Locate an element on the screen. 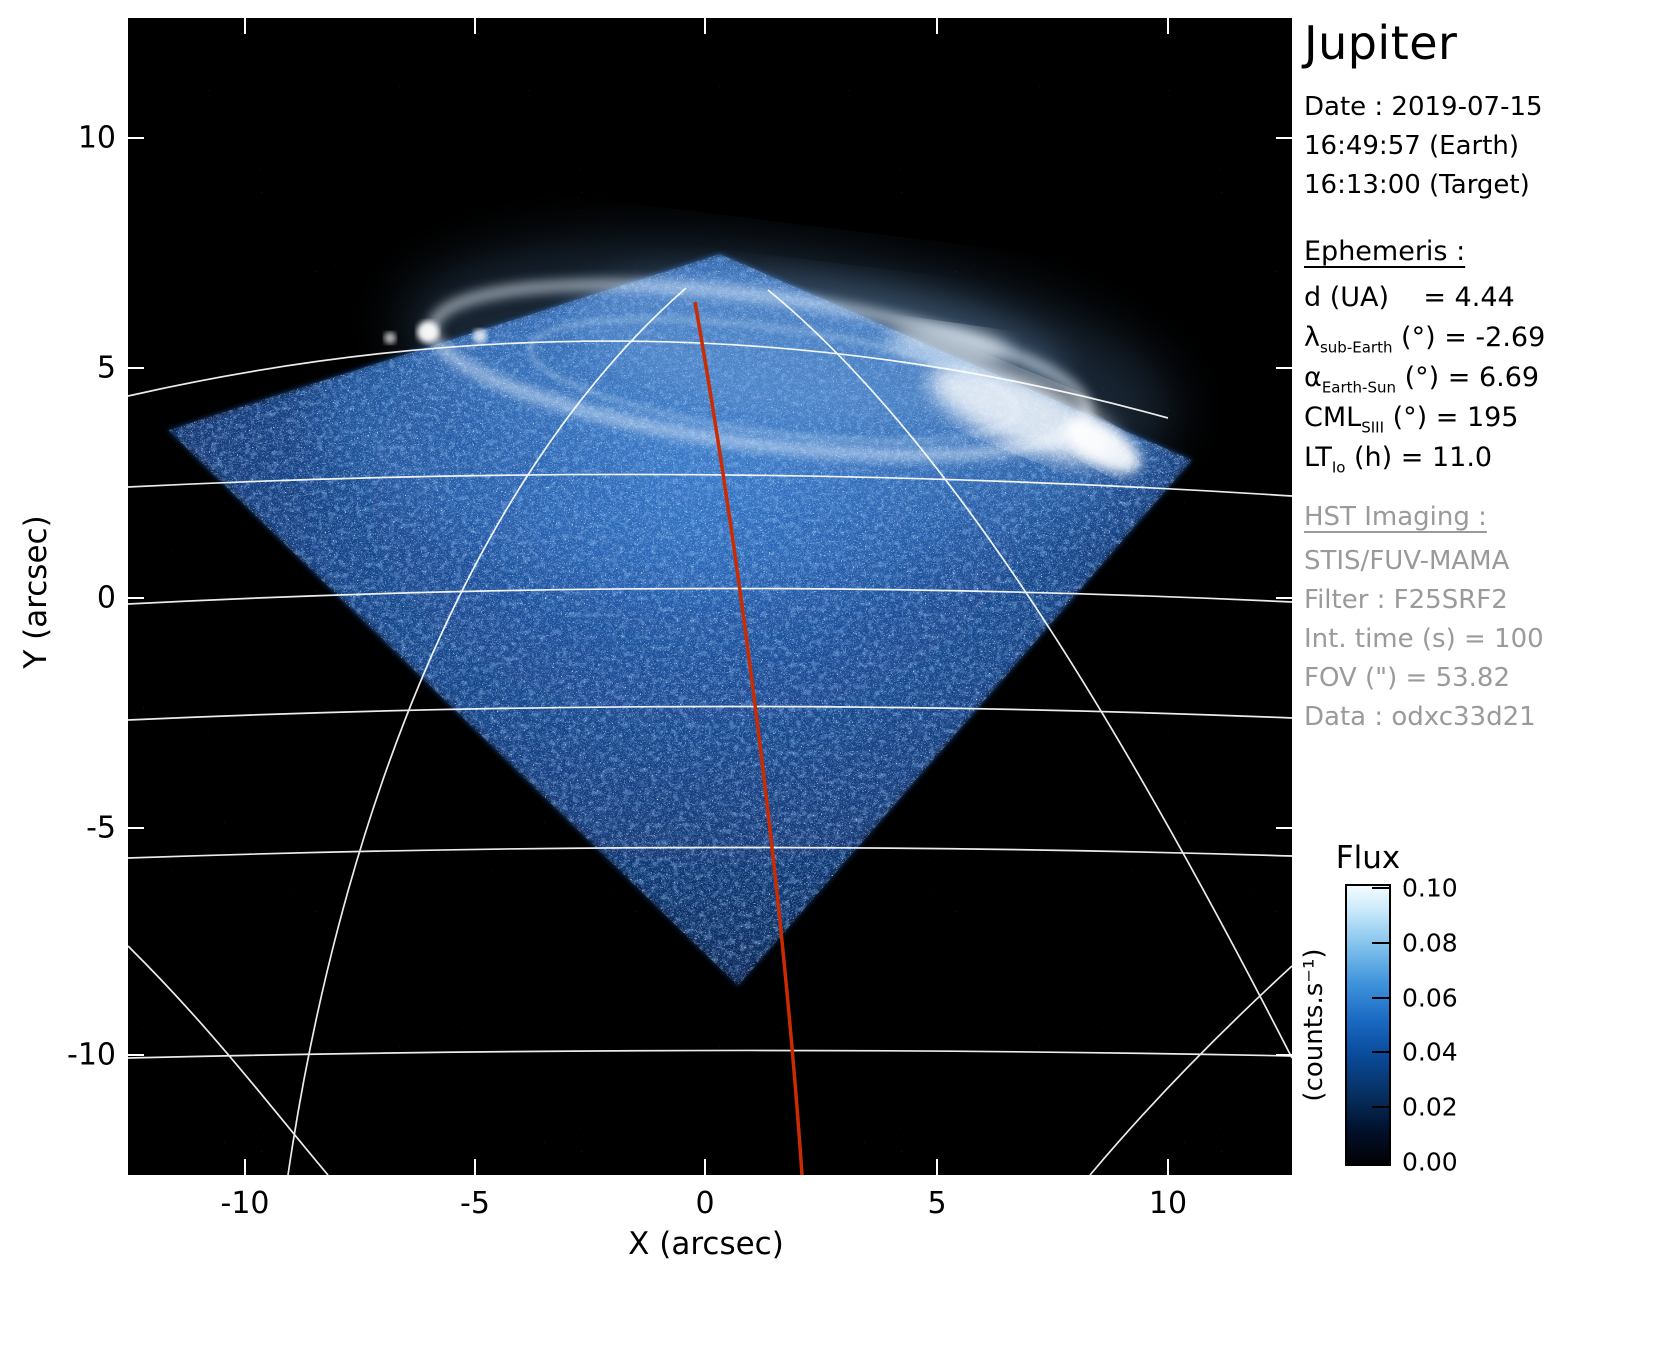  ephemeris-symbol: LT is located at coordinates (1318, 457).